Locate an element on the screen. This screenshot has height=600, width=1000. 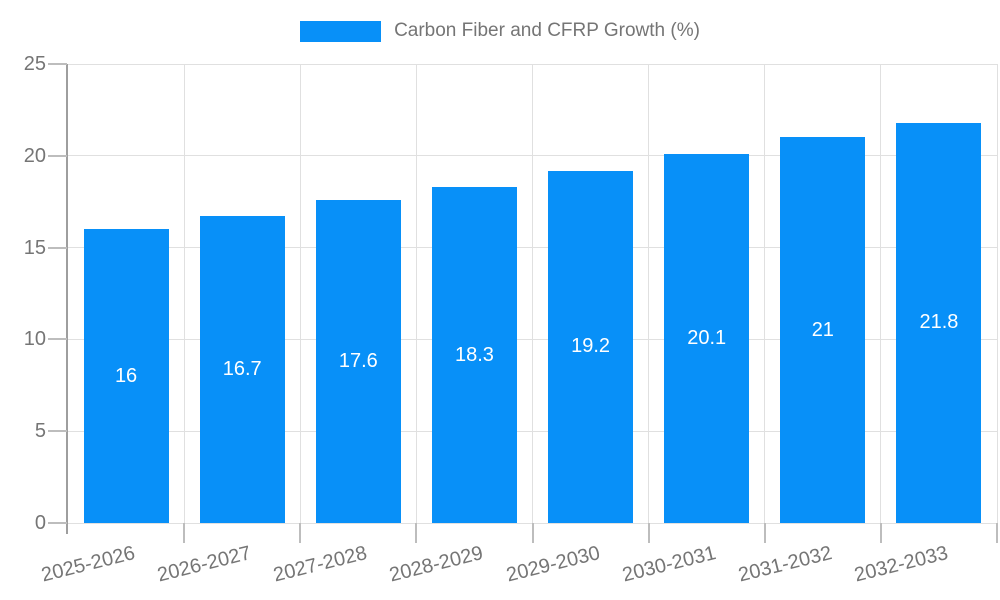
bar-2026-2027: 16.7 is located at coordinates (242, 369).